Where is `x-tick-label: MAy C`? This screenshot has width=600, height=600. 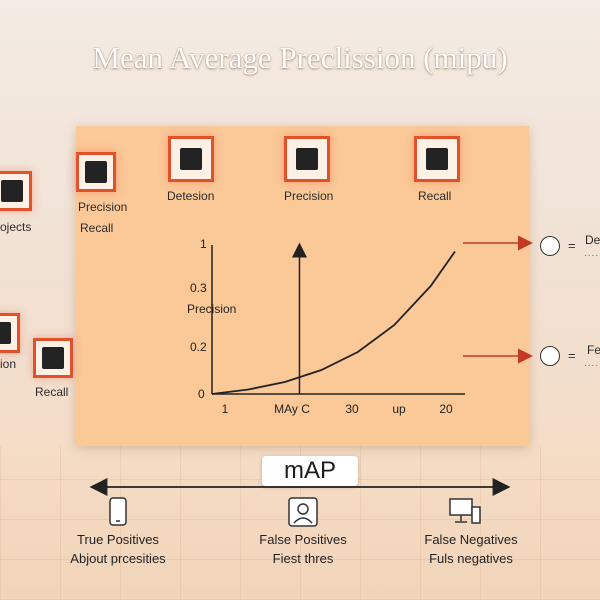 x-tick-label: MAy C is located at coordinates (292, 409).